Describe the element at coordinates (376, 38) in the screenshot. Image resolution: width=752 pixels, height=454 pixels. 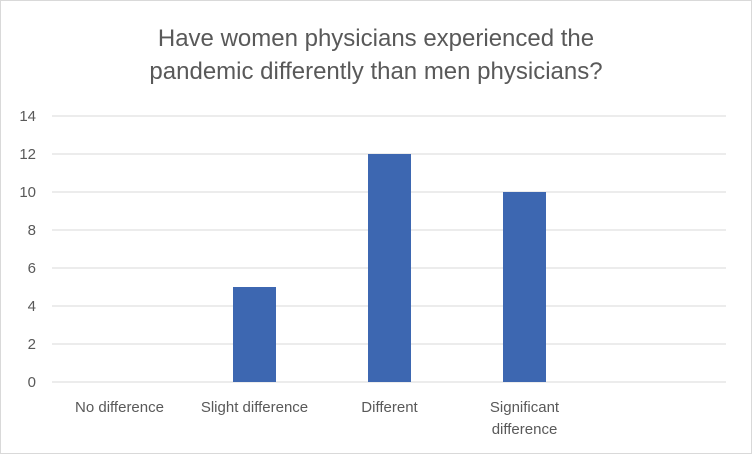
I see `chart-title-line-1: Have women physicians experienced the` at that location.